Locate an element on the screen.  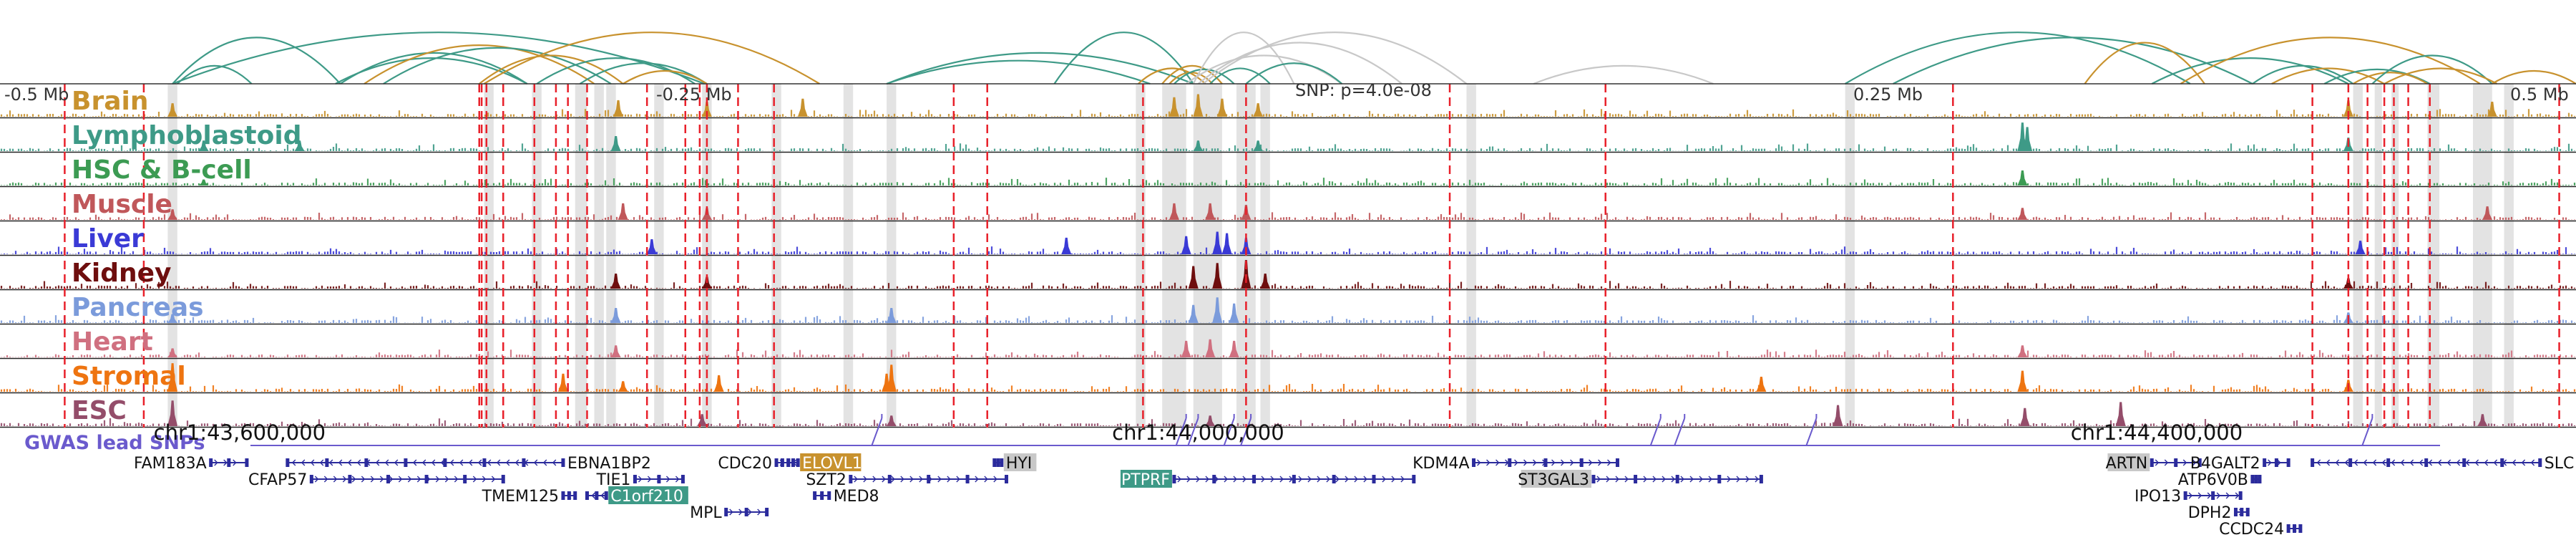
track-label: ESC is located at coordinates (100, 410).